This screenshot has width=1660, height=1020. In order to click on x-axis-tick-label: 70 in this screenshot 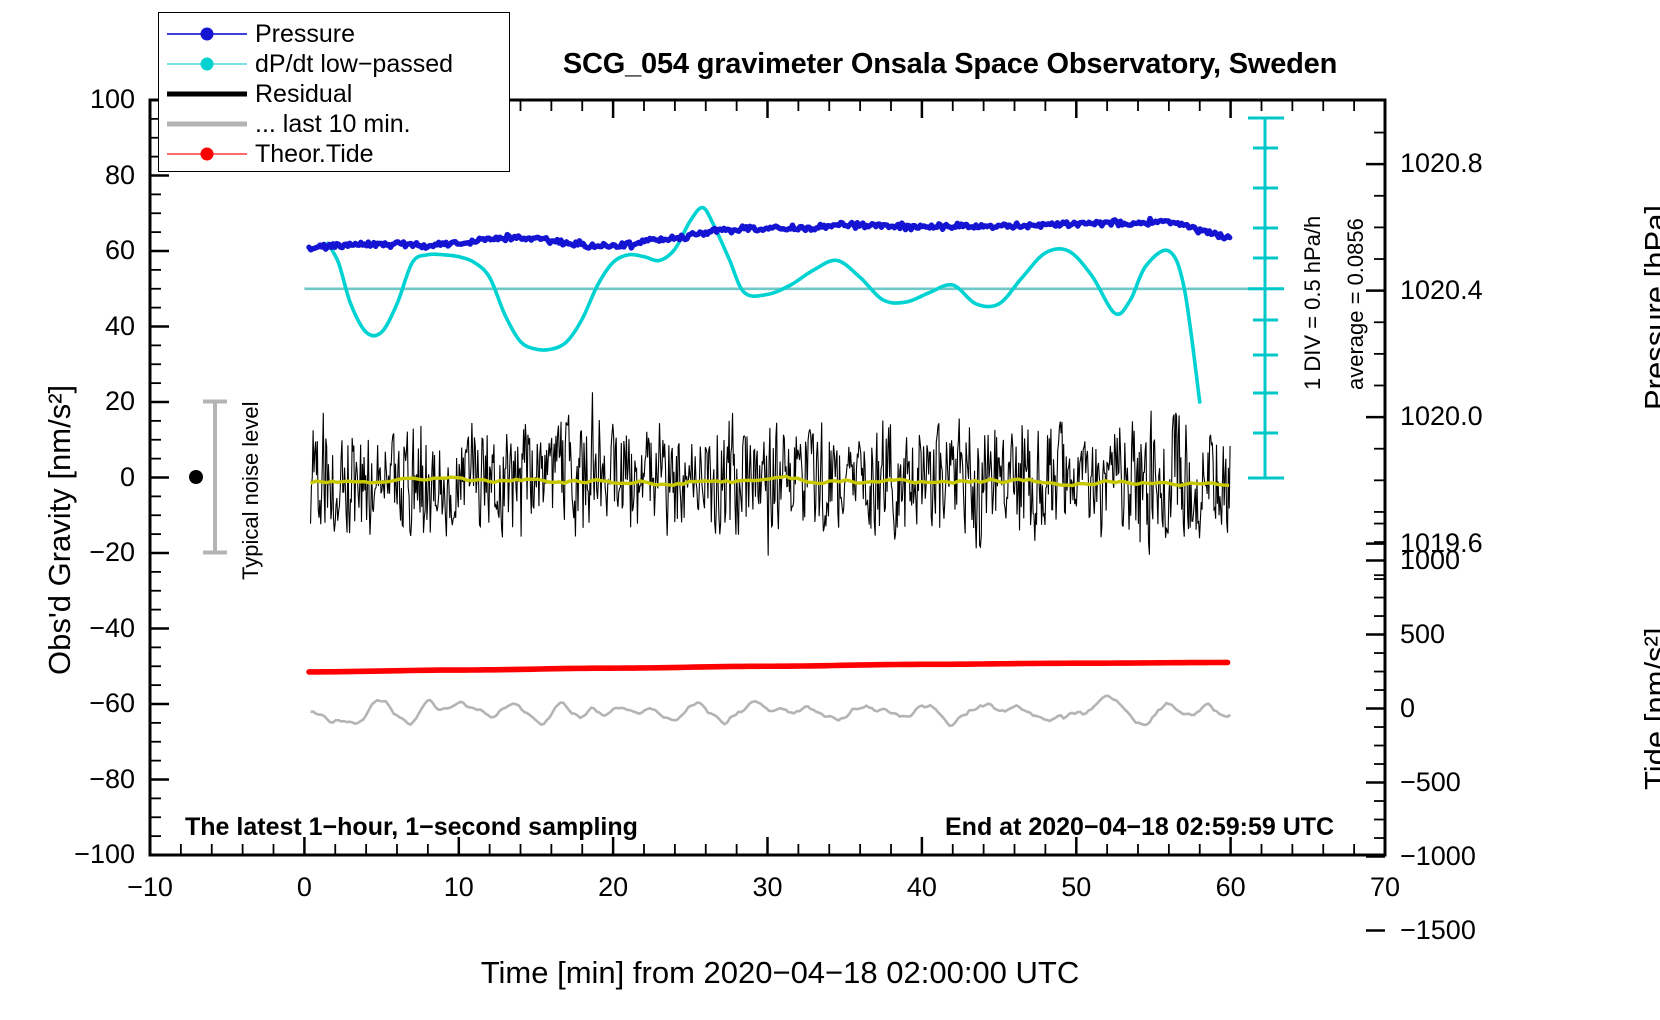, I will do `click(1385, 887)`.